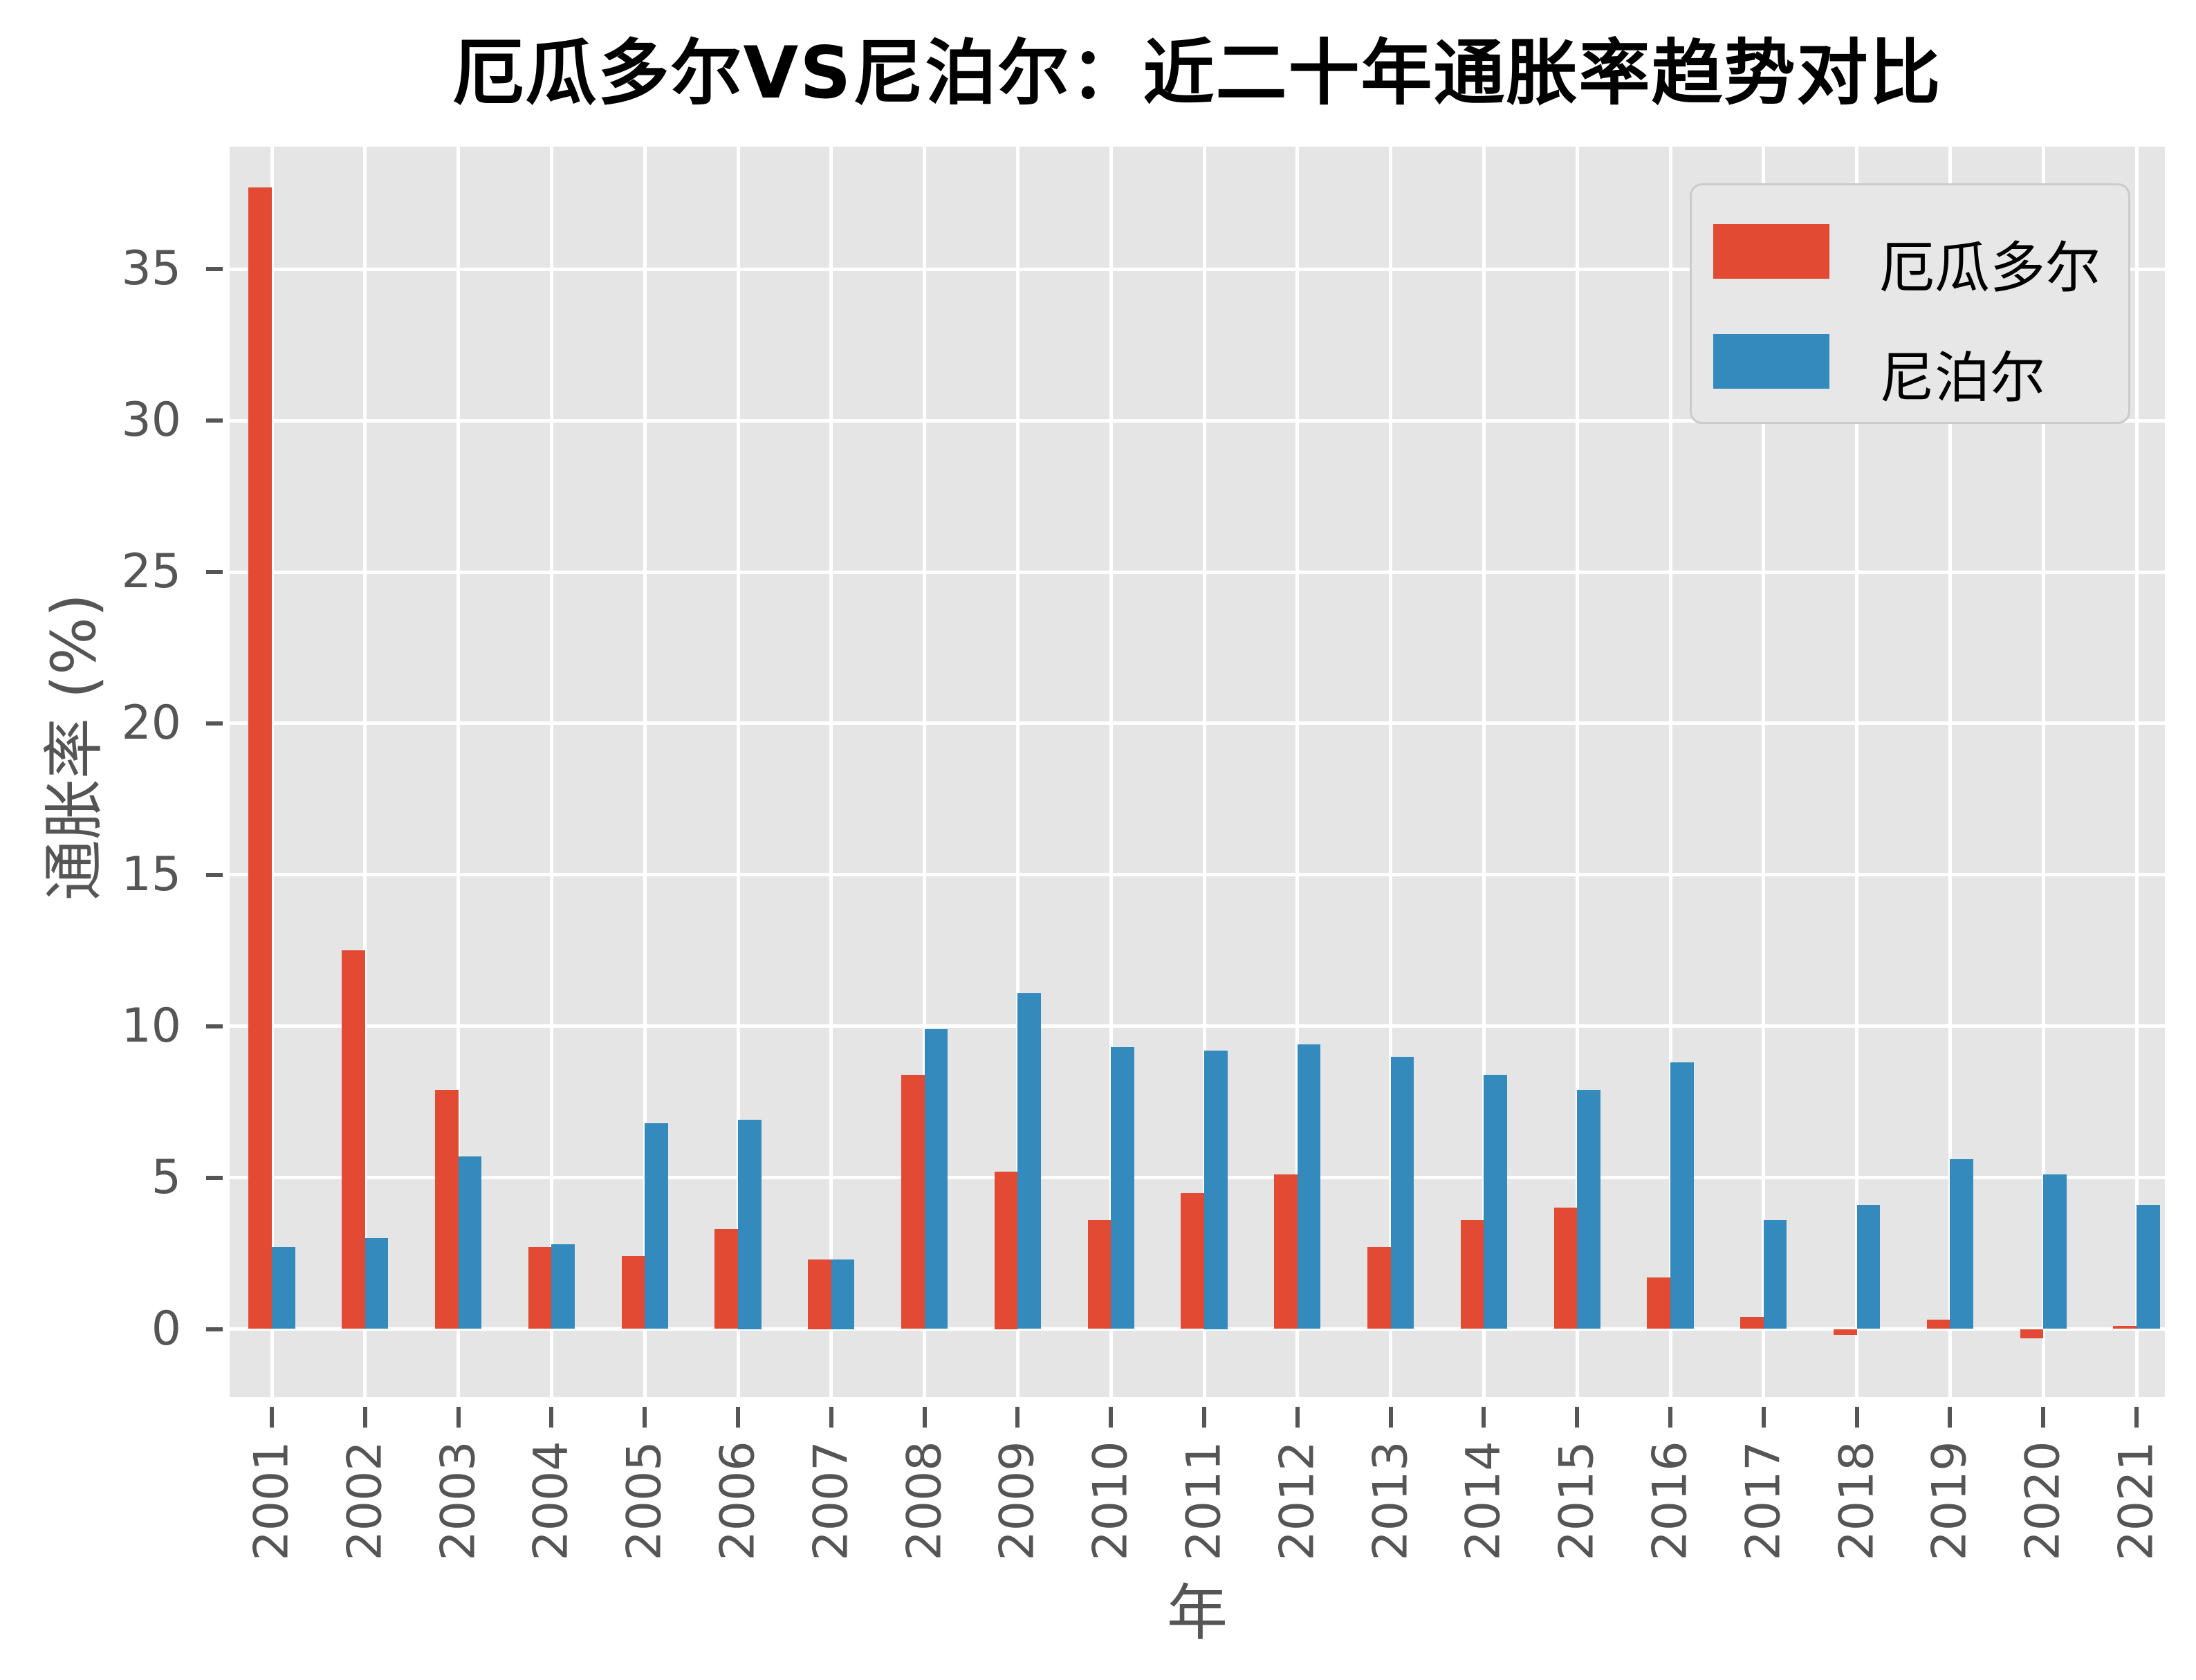  What do you see at coordinates (74, 747) in the screenshot?
I see `y-axis-label: 通胀率 (%)` at bounding box center [74, 747].